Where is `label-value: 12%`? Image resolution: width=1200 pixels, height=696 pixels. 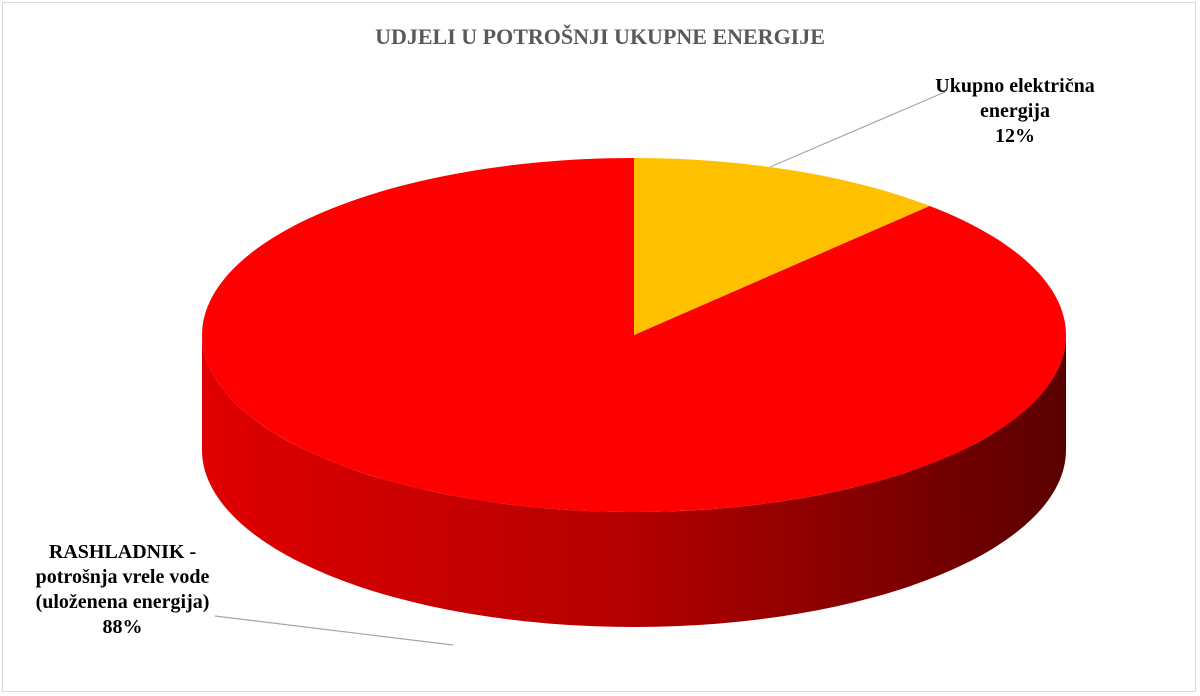 label-value: 12% is located at coordinates (1015, 136).